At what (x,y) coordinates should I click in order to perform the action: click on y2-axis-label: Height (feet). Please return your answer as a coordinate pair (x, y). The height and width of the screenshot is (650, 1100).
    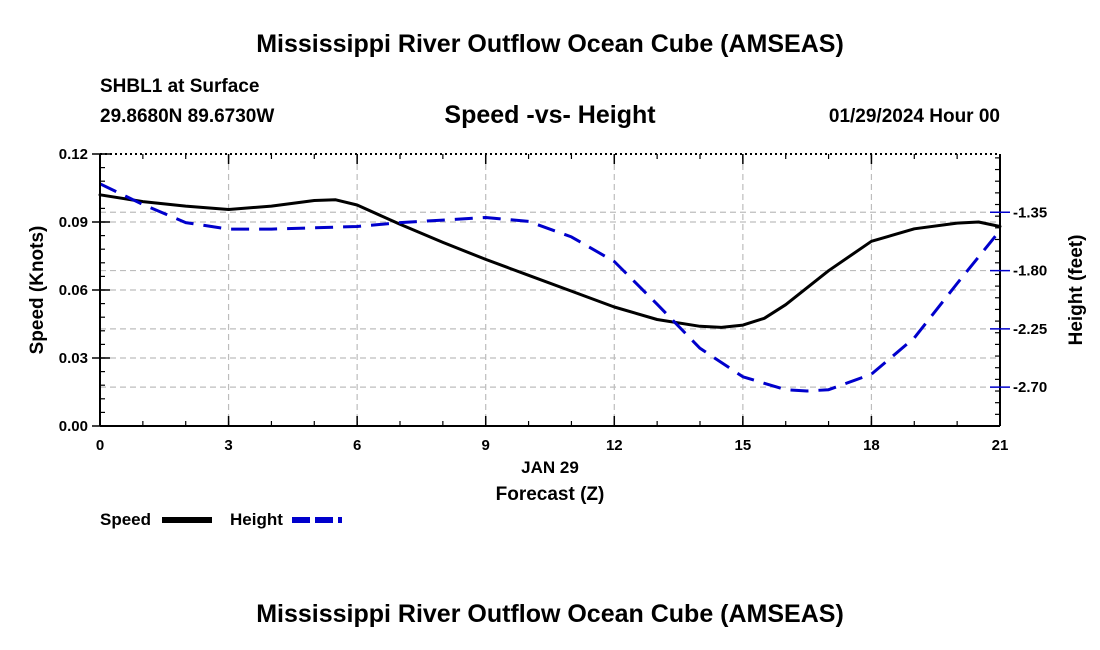
    Looking at the image, I should click on (1076, 290).